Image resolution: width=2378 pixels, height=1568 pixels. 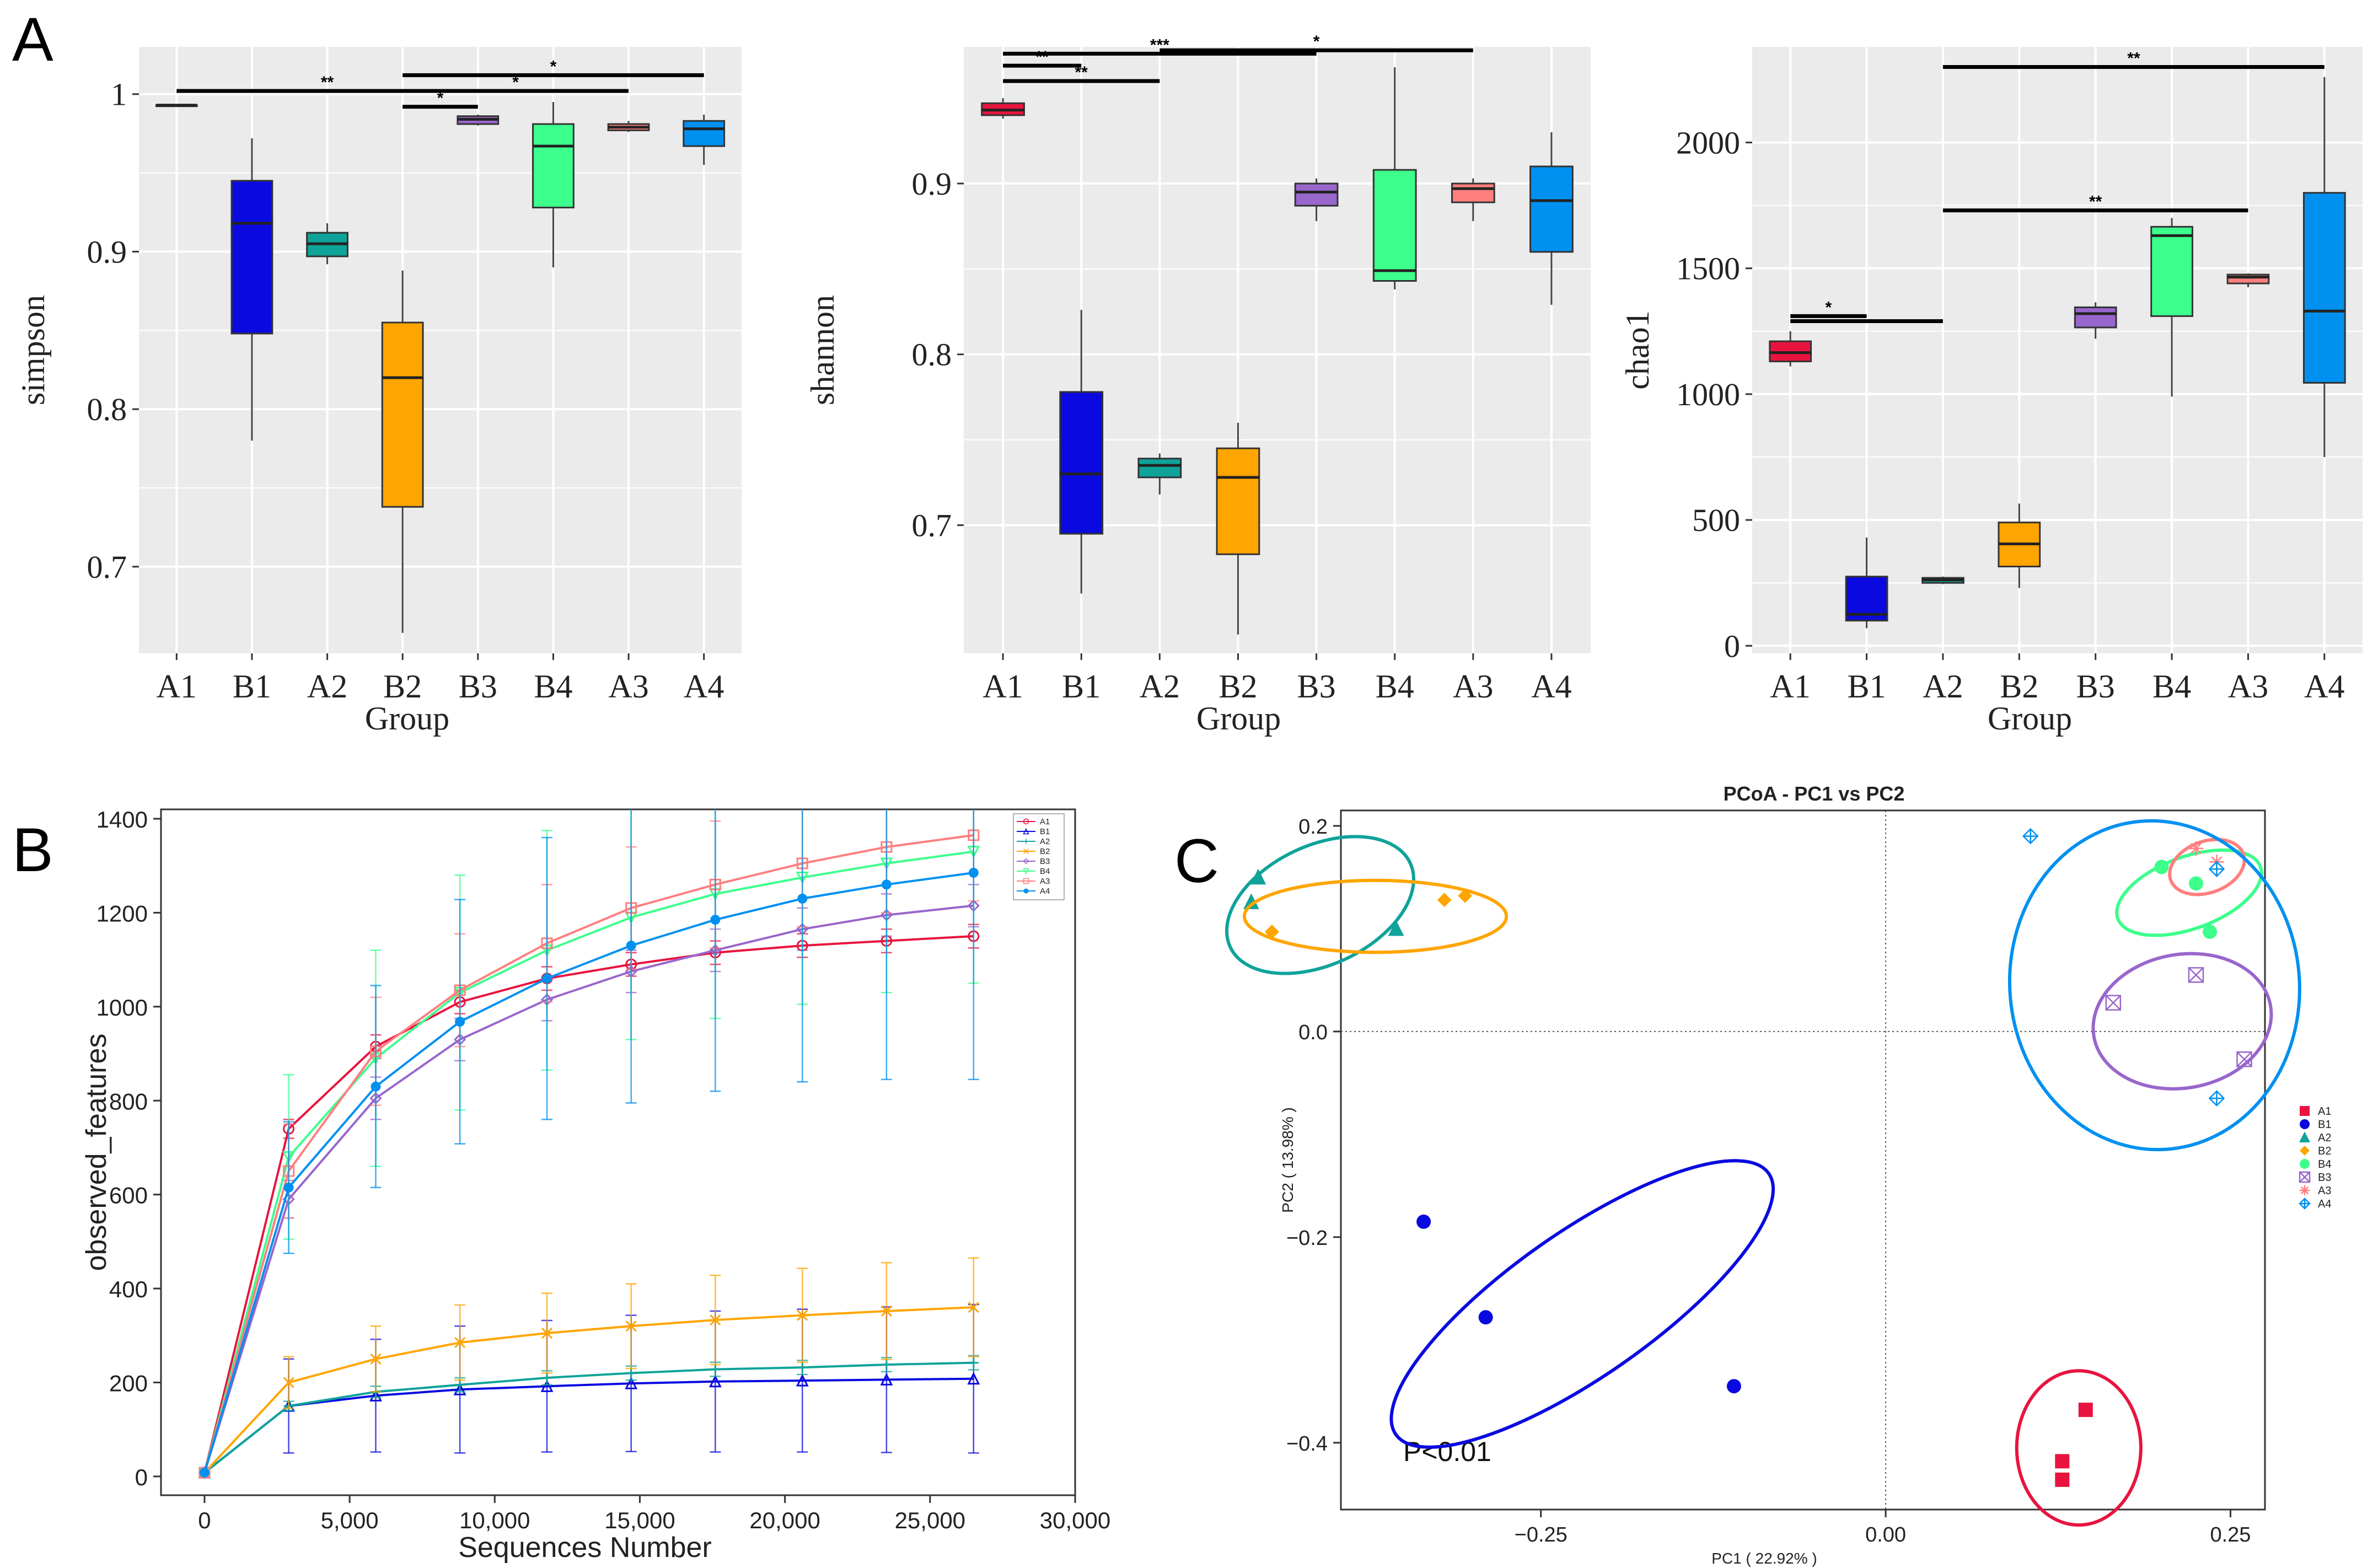 I want to click on rarefaction-legend-marker-A1, so click(x=1026, y=821).